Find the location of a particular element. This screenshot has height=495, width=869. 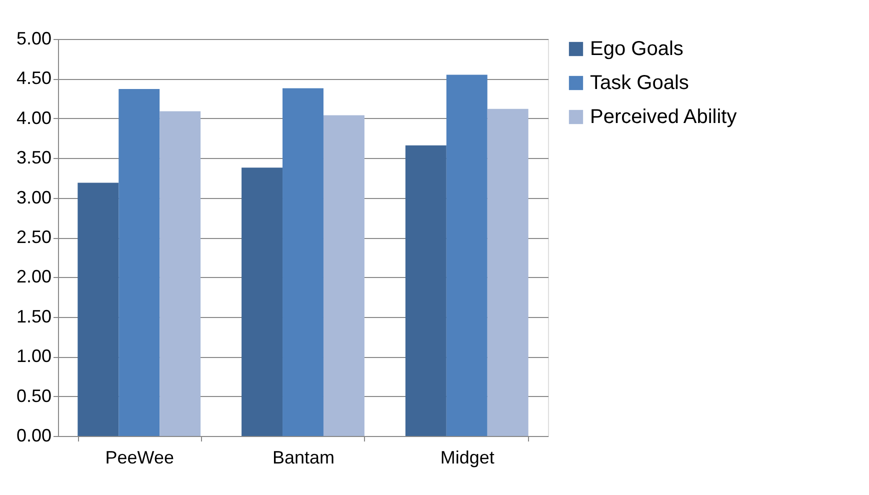

legend-label: Task Goals is located at coordinates (639, 83).